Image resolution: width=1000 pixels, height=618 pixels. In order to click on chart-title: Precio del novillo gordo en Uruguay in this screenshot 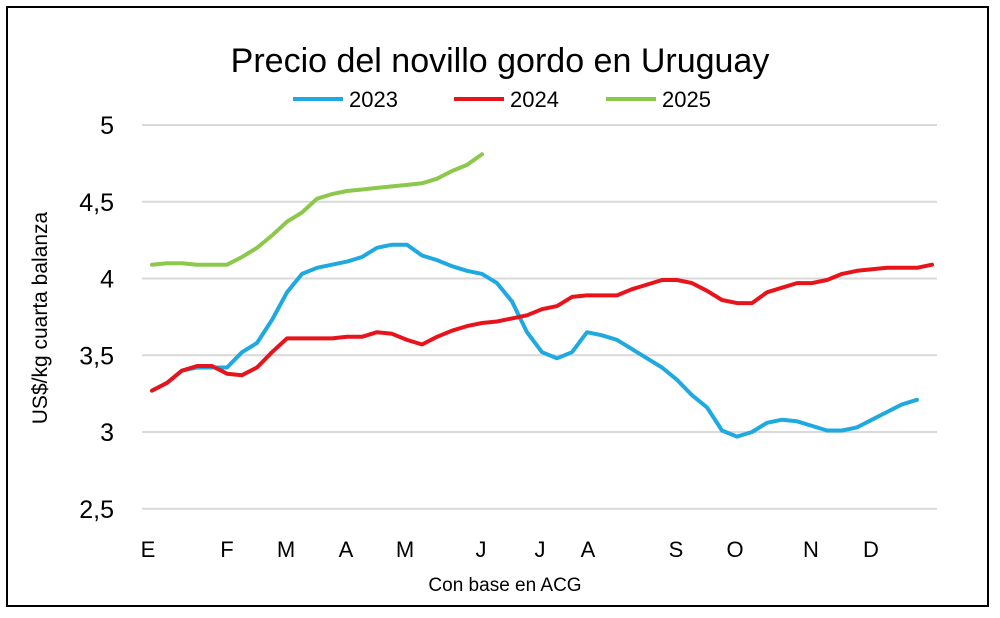, I will do `click(500, 61)`.